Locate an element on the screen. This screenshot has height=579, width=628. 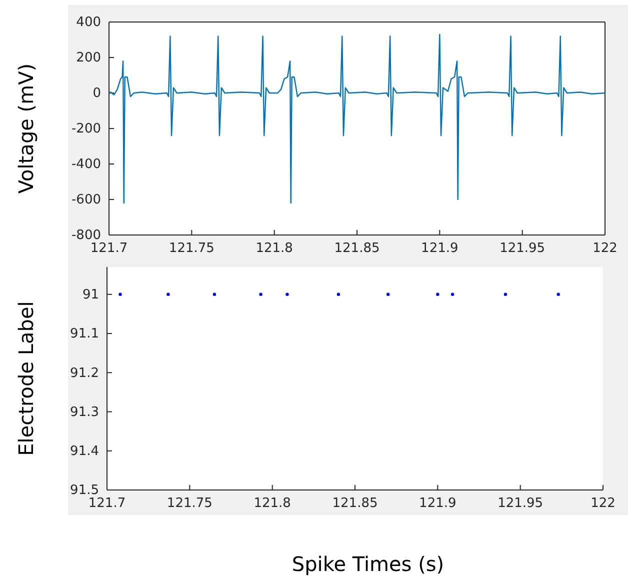
y-tick-label: -600 is located at coordinates (86, 200).